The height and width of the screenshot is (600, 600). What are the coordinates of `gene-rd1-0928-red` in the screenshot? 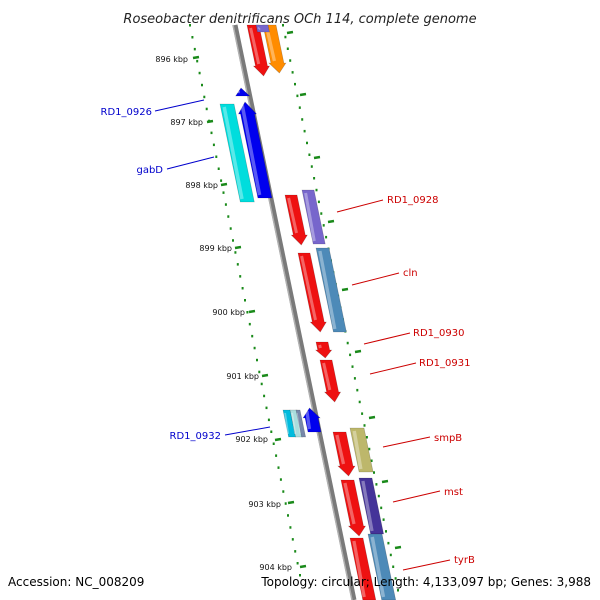 It's located at (296, 220).